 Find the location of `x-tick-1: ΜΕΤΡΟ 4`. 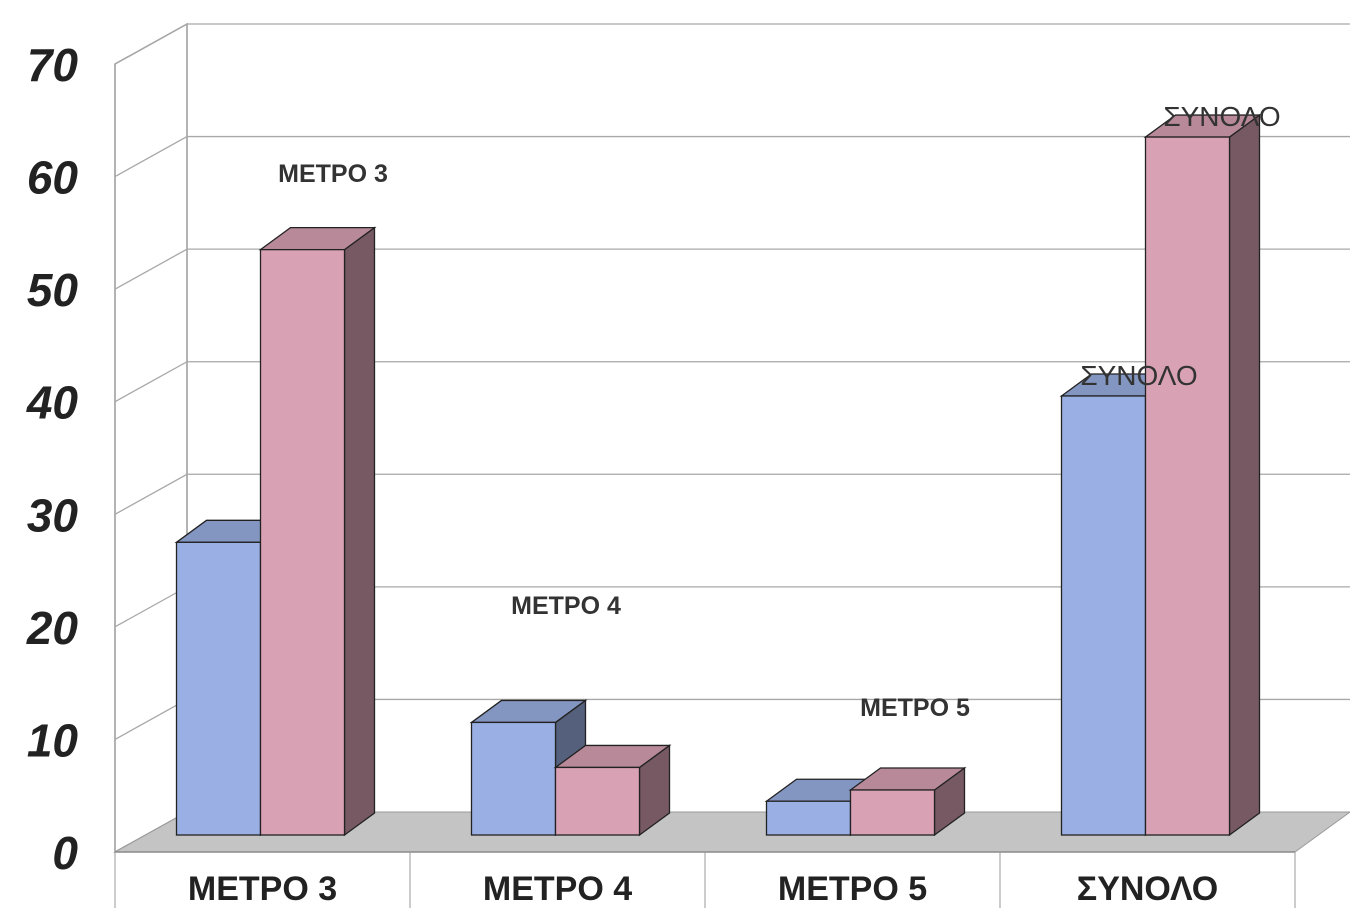

x-tick-1: ΜΕΤΡΟ 4 is located at coordinates (557, 889).